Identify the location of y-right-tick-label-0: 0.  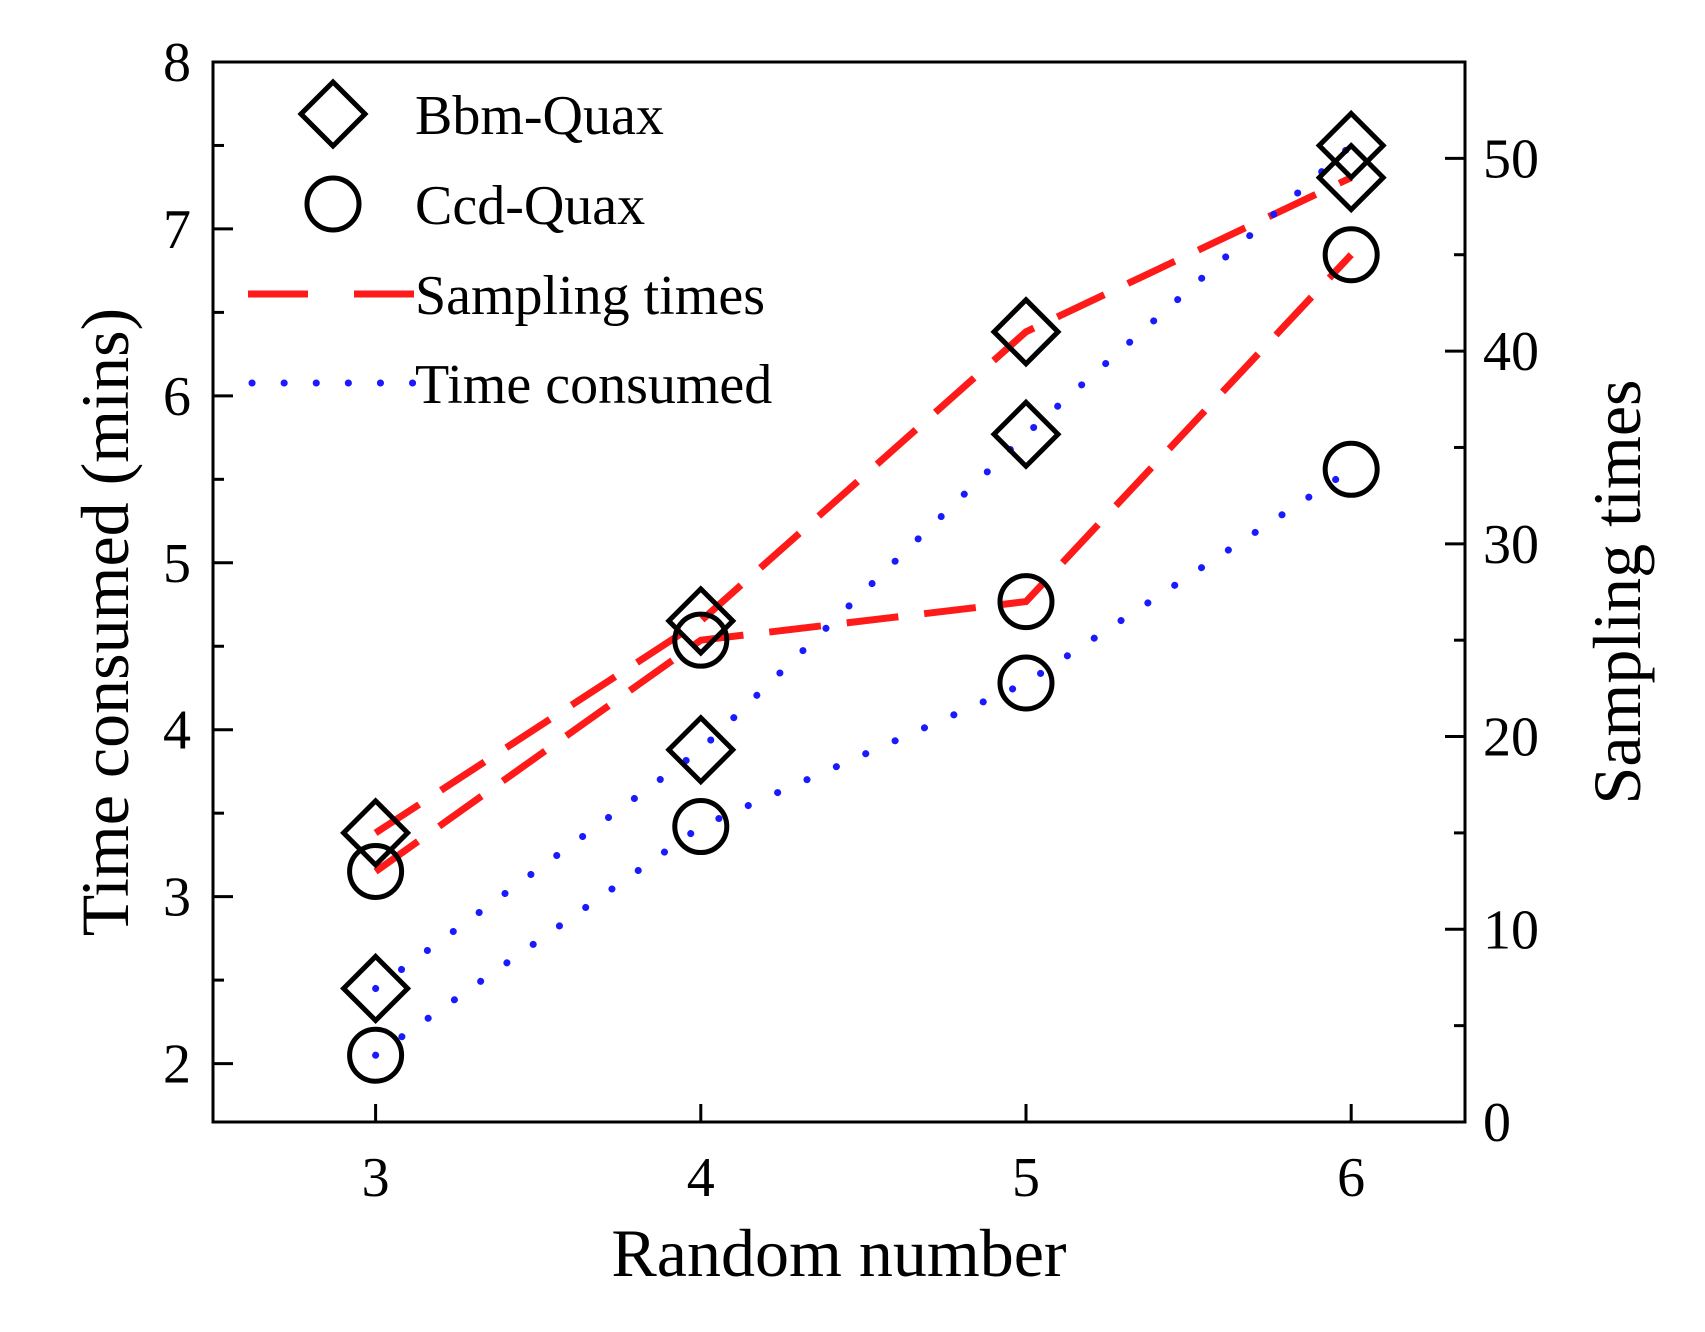
(1497, 1123).